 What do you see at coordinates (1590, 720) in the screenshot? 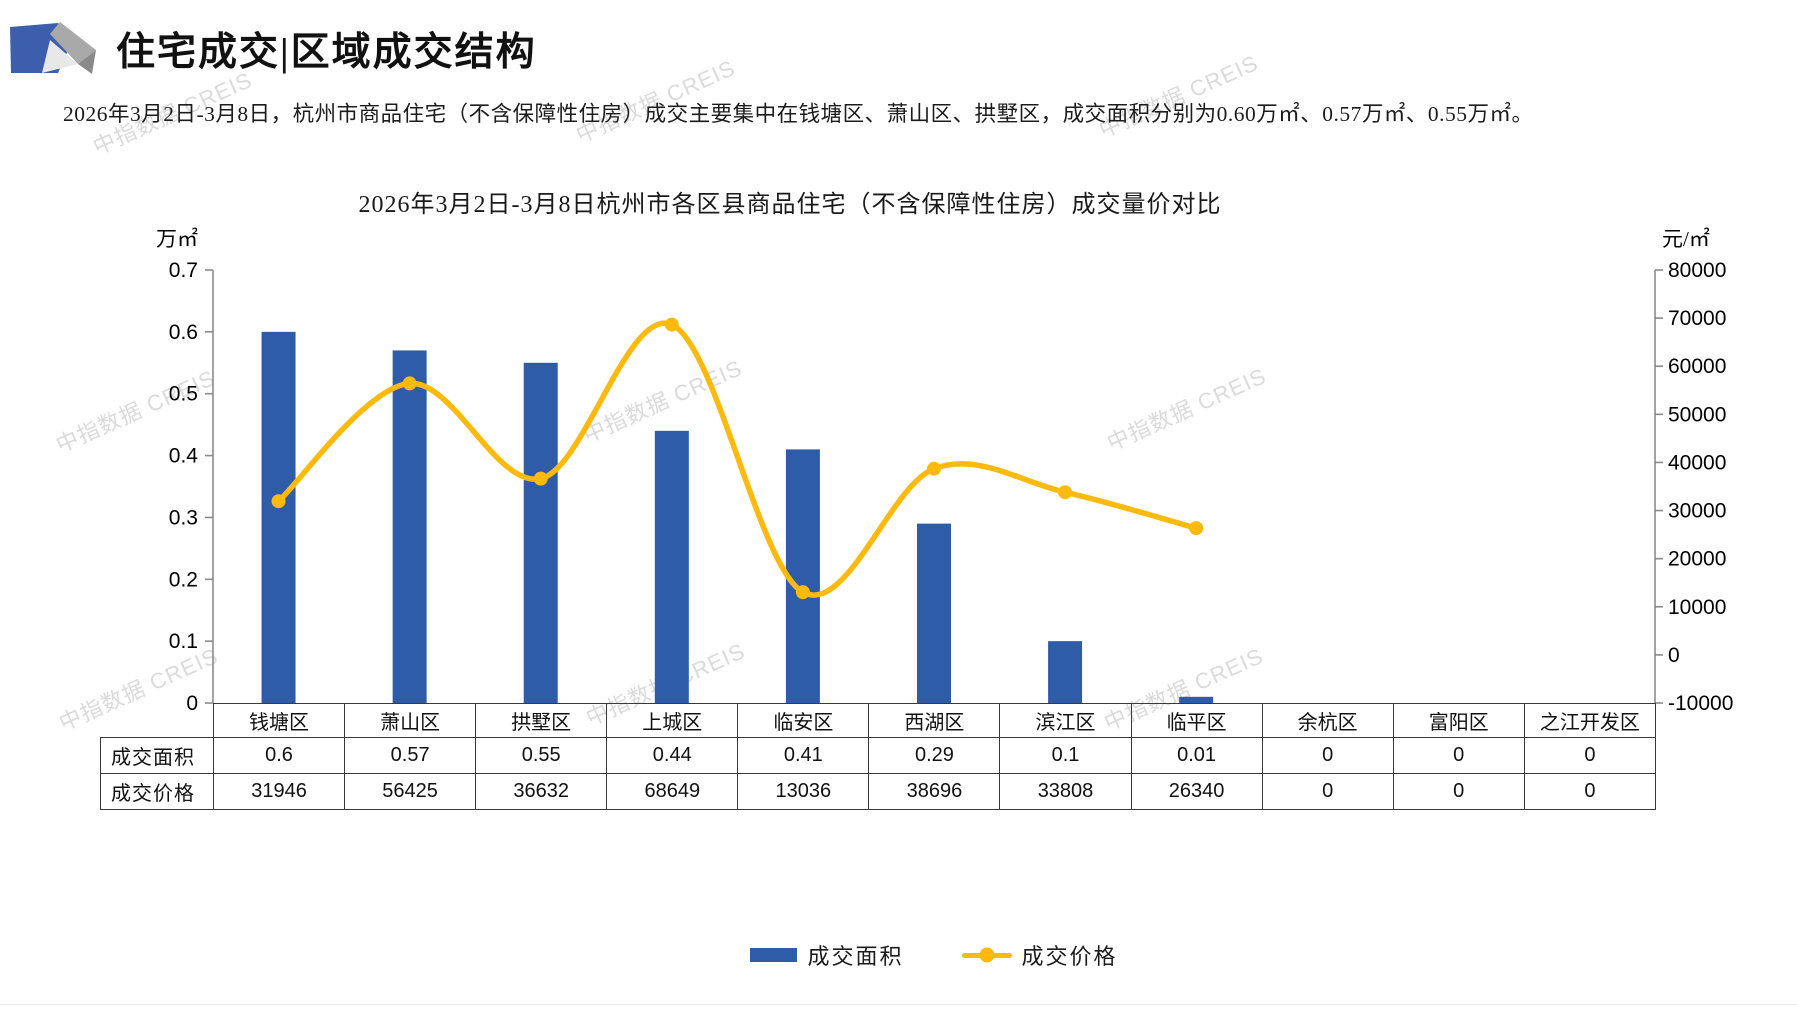
I see `district-header-cell: 之江开发区` at bounding box center [1590, 720].